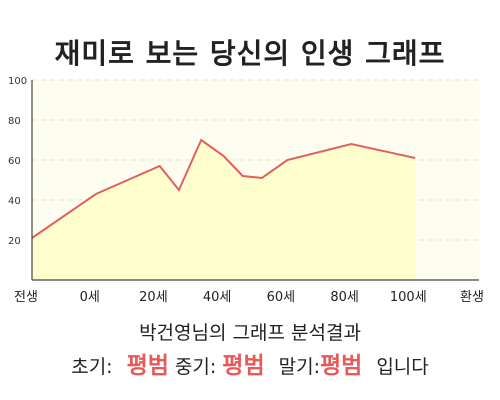 This screenshot has height=400, width=500. What do you see at coordinates (402, 367) in the screenshot?
I see `result-suffix: 입니다` at bounding box center [402, 367].